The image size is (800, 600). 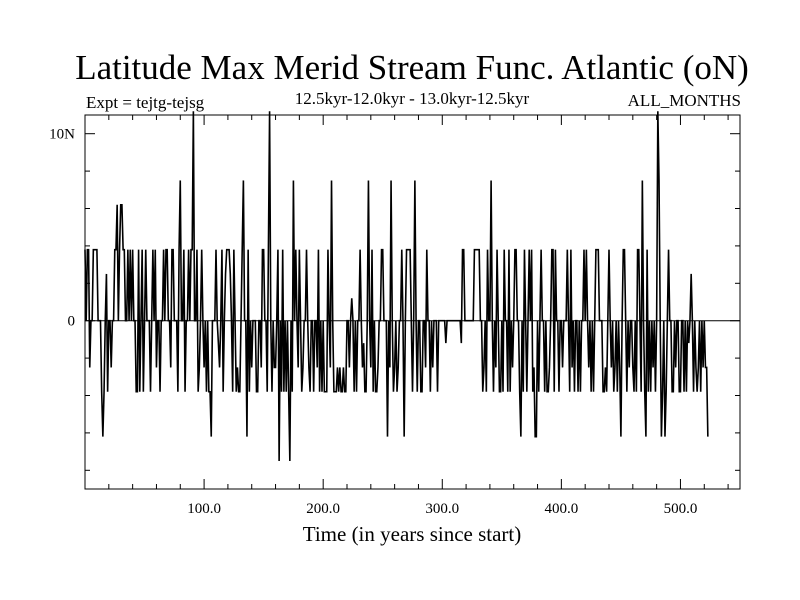 What do you see at coordinates (72, 322) in the screenshot?
I see `y-tick-label: 0` at bounding box center [72, 322].